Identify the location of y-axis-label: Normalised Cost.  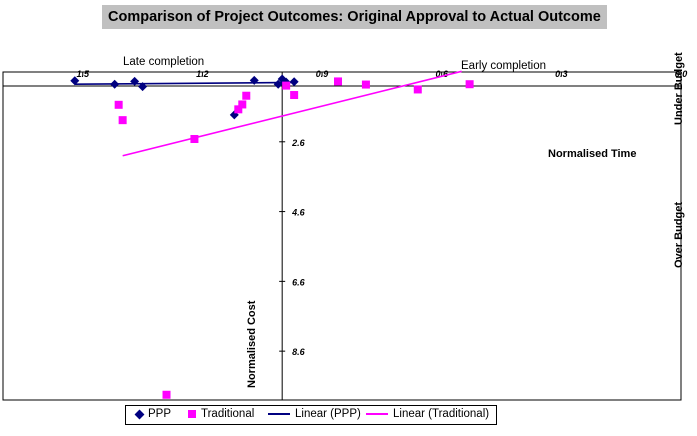
(252, 344).